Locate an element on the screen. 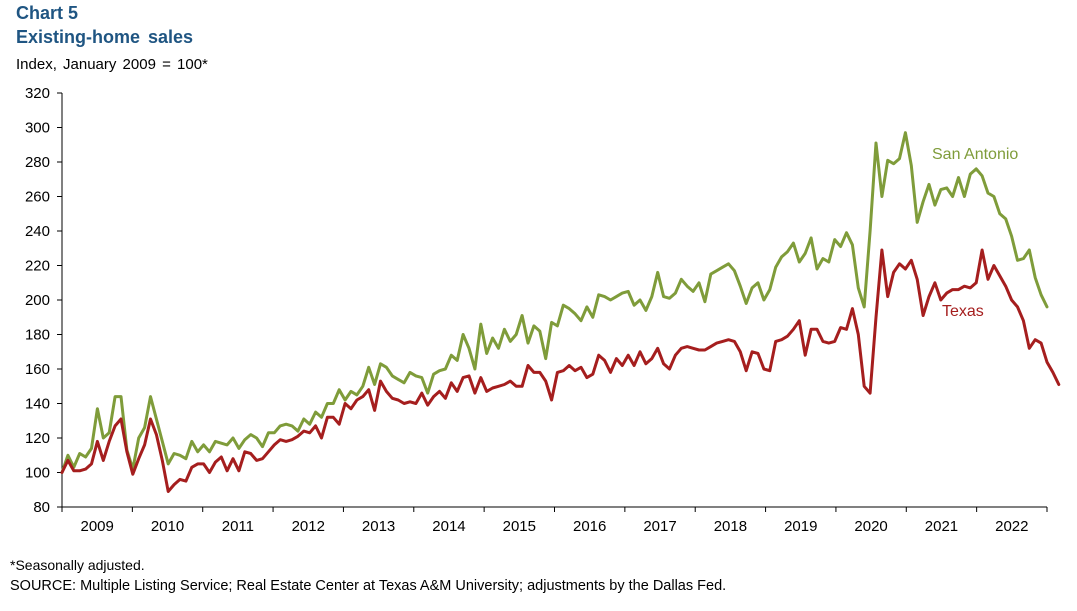  y-tick-label: 180 is located at coordinates (37, 335).